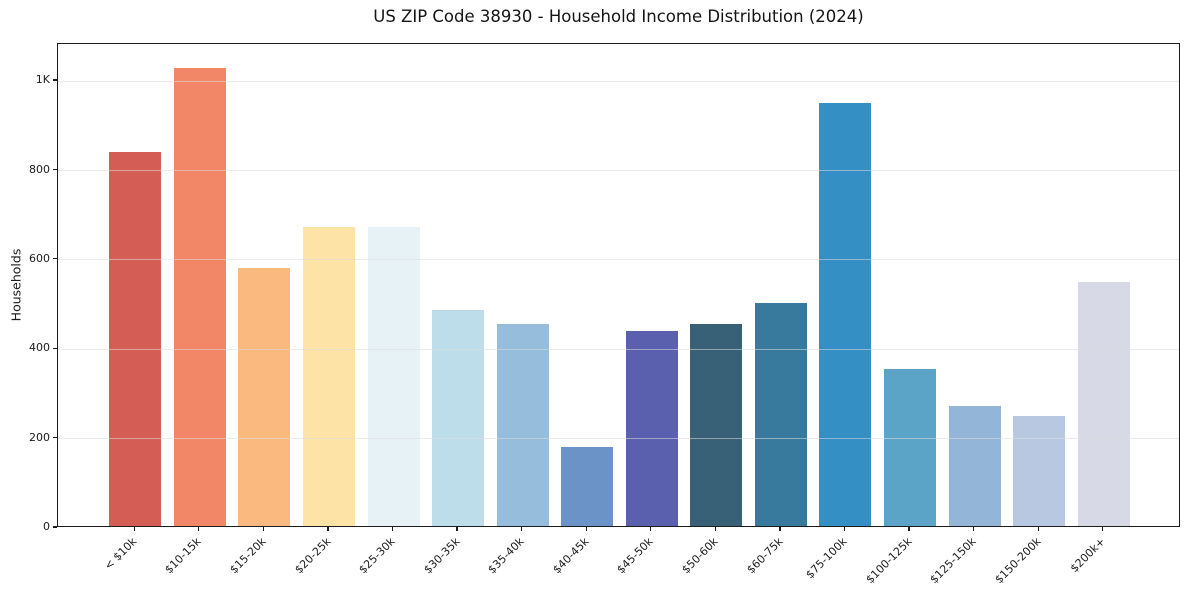 The image size is (1189, 590). What do you see at coordinates (183, 556) in the screenshot?
I see `x-tick-label: $10-15k` at bounding box center [183, 556].